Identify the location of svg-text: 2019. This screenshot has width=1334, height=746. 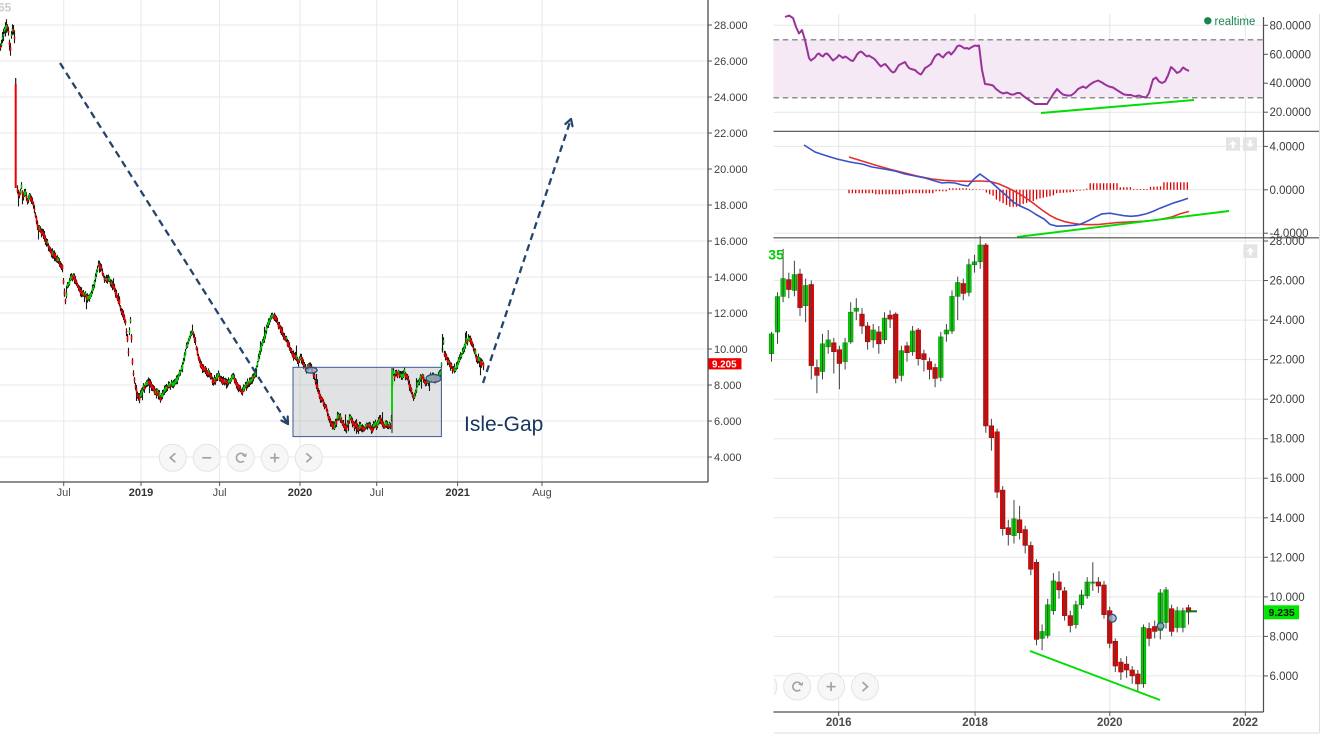
(141, 493).